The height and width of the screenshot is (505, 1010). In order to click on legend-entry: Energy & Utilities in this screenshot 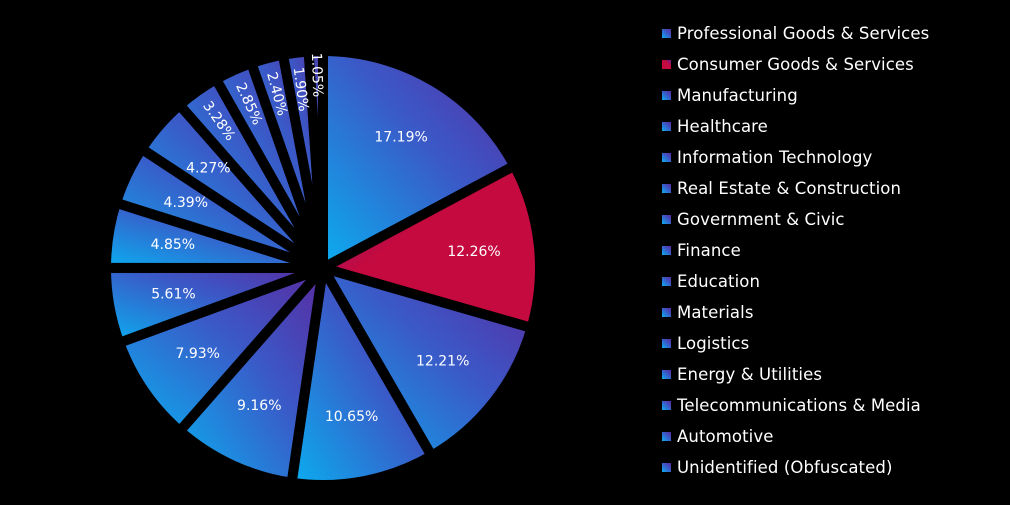, I will do `click(795, 374)`.